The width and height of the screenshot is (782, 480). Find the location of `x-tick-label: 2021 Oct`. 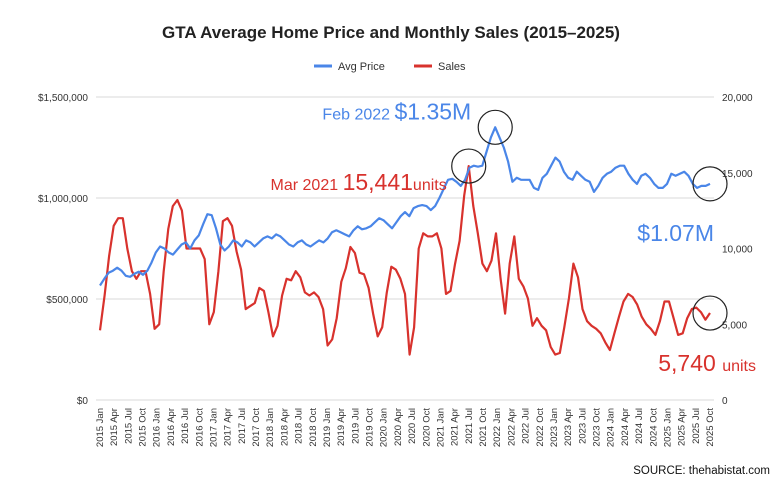

x-tick-label: 2021 Oct is located at coordinates (483, 427).